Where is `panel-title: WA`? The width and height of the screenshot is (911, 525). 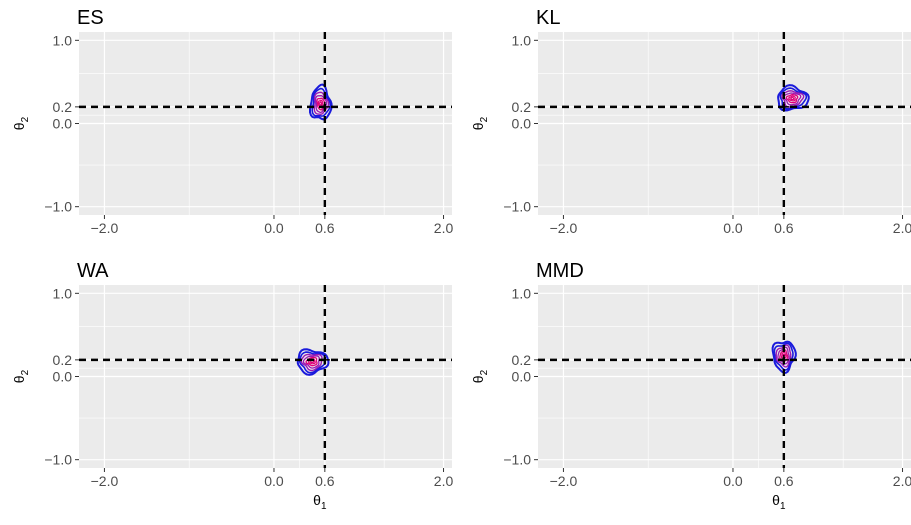 panel-title: WA is located at coordinates (93, 271).